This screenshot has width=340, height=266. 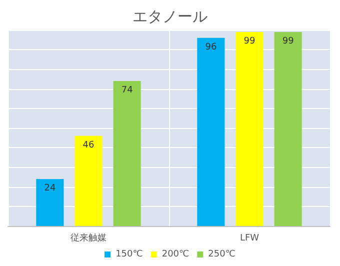 I want to click on legend-label: 250℃, so click(x=222, y=255).